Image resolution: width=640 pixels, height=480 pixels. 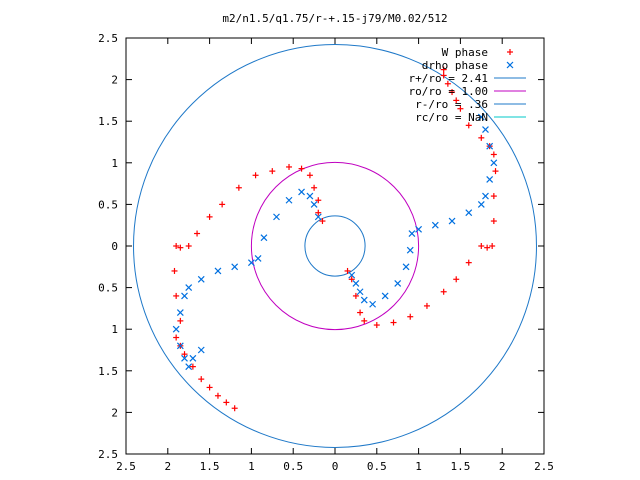 I want to click on legend-label: r-/ro = .36, so click(x=451, y=104).